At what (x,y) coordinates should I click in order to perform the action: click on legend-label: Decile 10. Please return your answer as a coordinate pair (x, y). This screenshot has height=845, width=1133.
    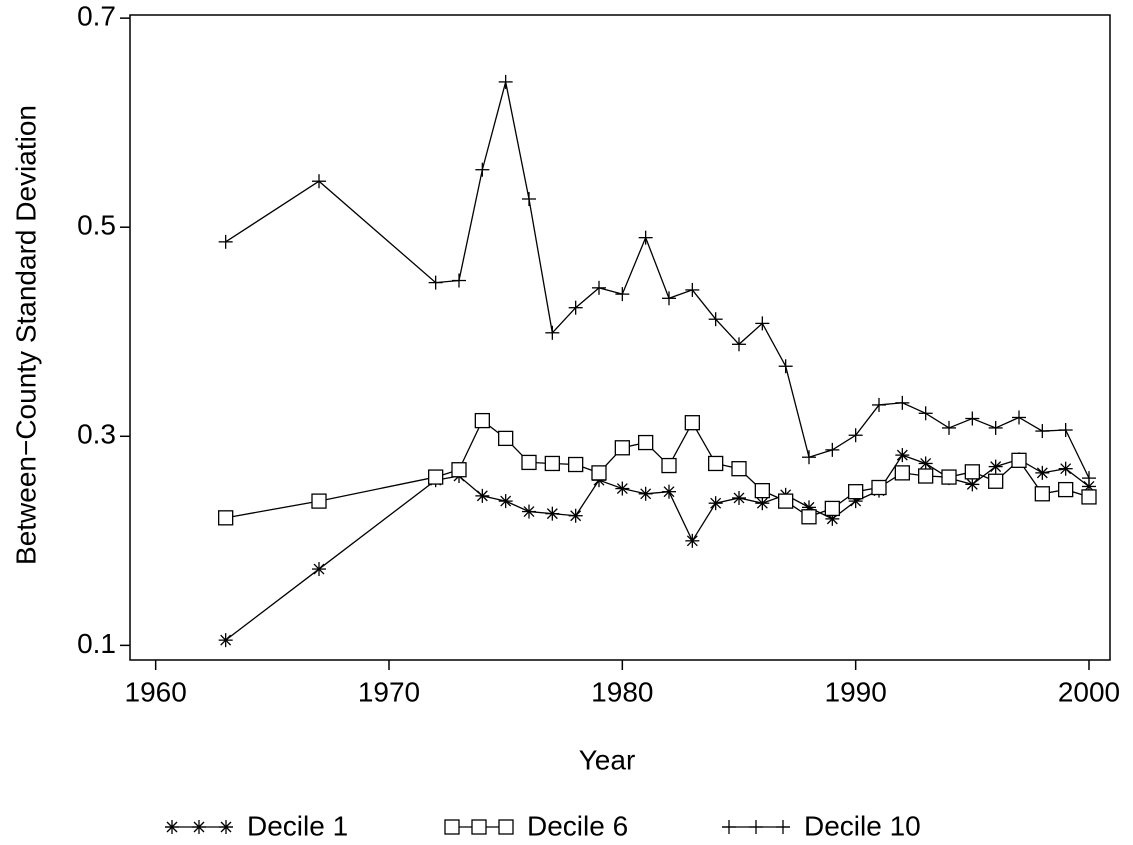
    Looking at the image, I should click on (862, 825).